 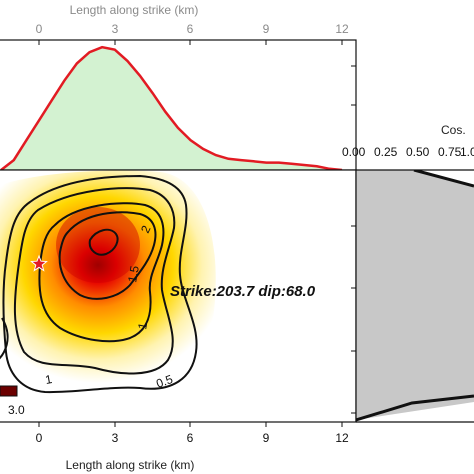 What do you see at coordinates (266, 438) in the screenshot?
I see `bottom-tick-label: 9` at bounding box center [266, 438].